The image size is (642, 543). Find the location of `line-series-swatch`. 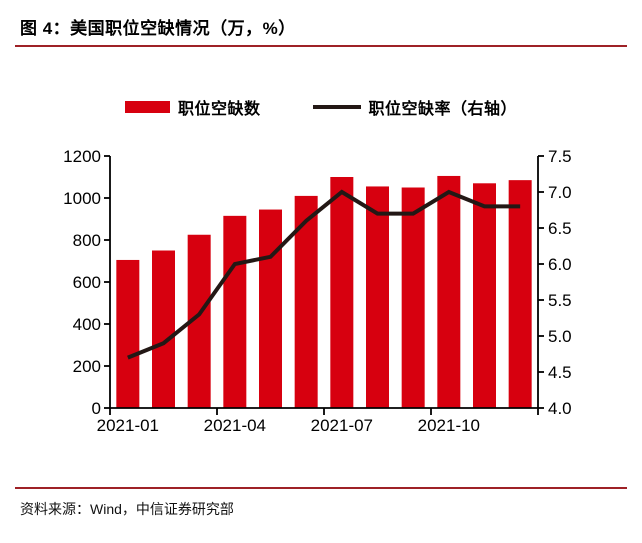

line-series-swatch is located at coordinates (336, 107).